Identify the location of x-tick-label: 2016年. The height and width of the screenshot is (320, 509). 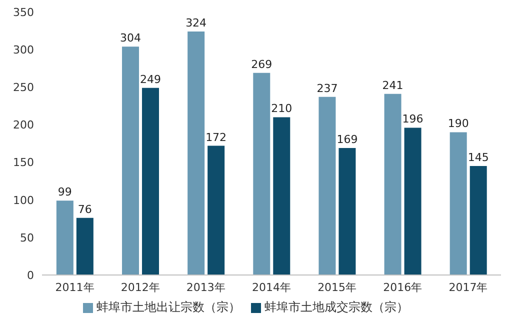
(402, 287).